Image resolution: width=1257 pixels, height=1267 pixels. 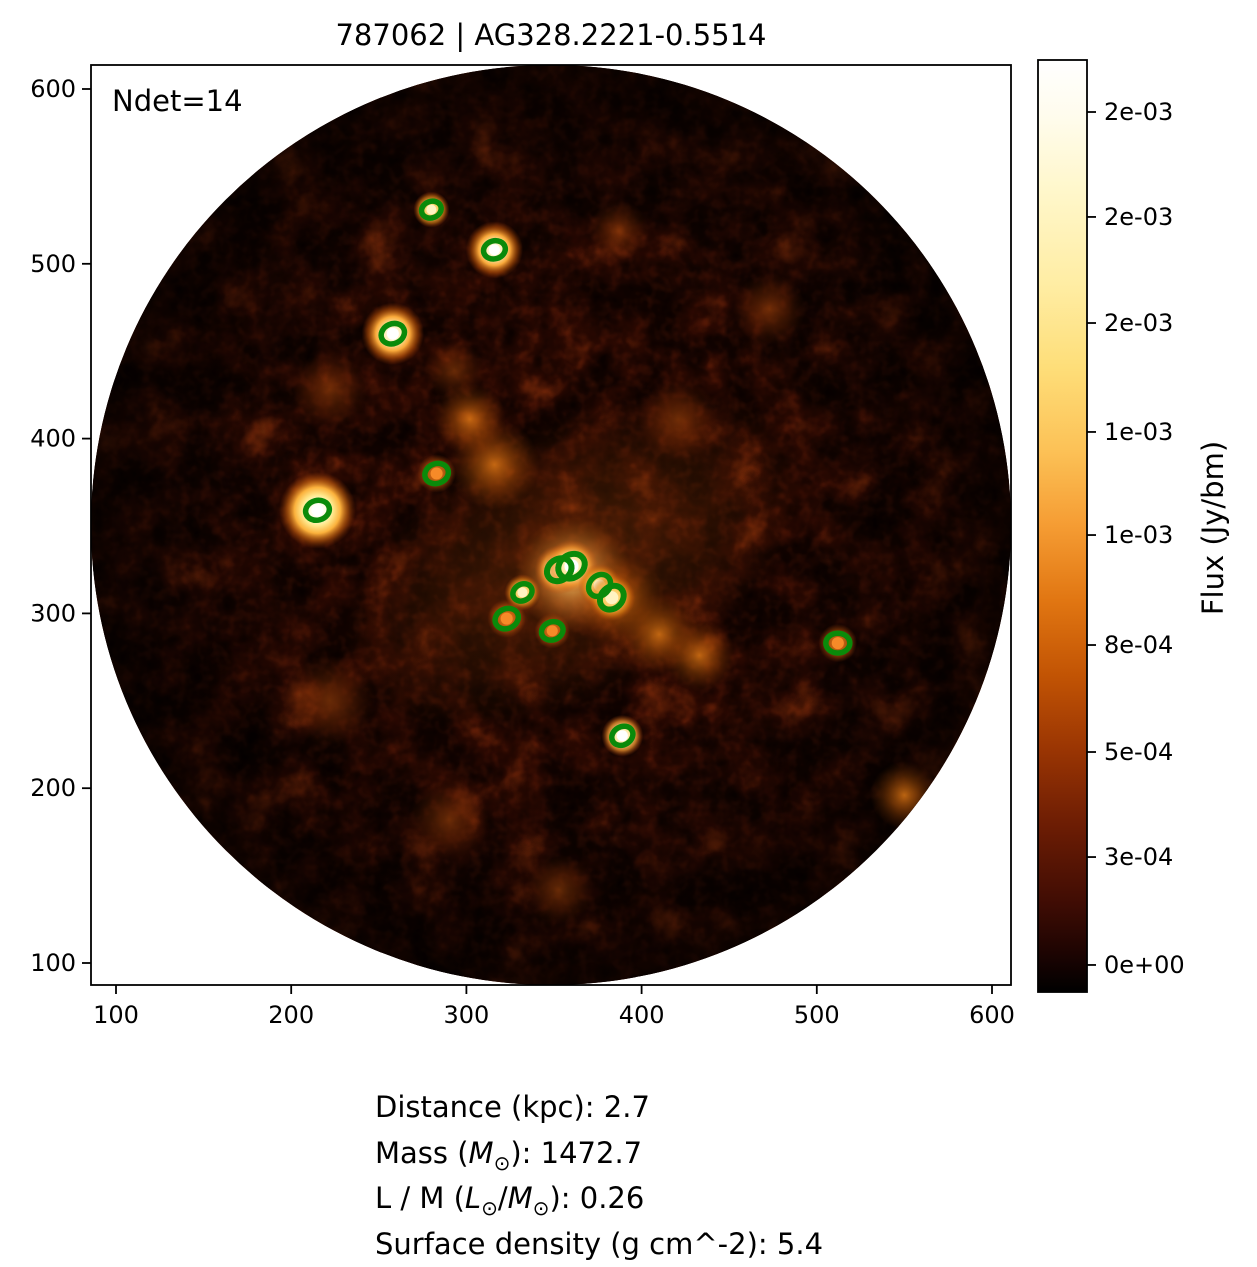 I want to click on x-axis-ticks: 100 200 300 400 500 600, so click(x=554, y=1007).